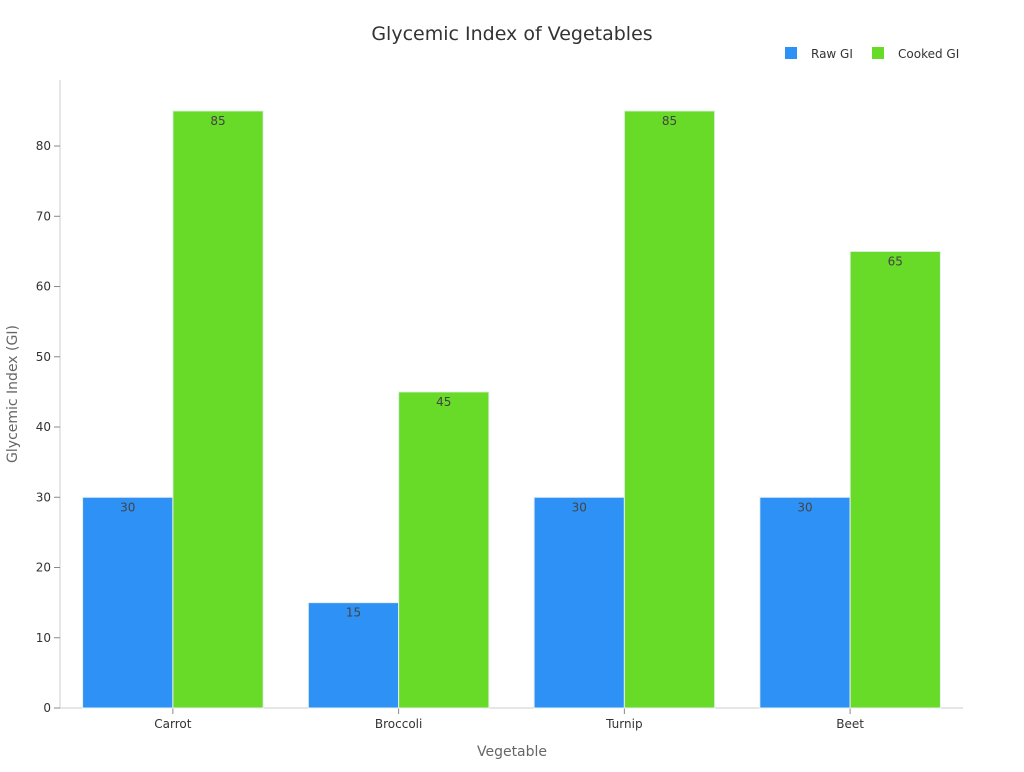 This screenshot has height=772, width=1024. What do you see at coordinates (43, 146) in the screenshot?
I see `y-tick-label: 80` at bounding box center [43, 146].